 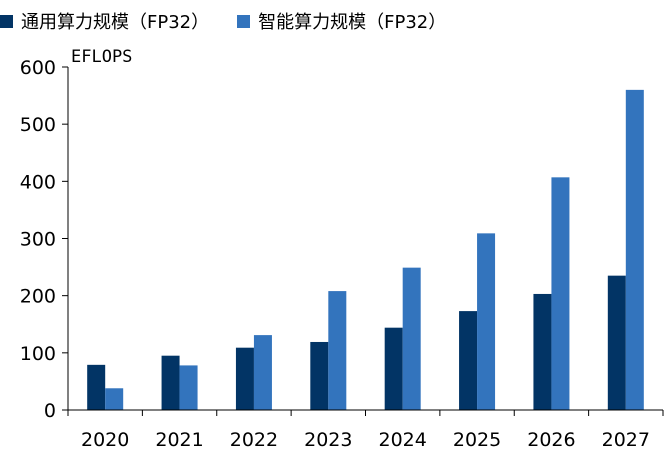 I want to click on y-tick-label: 400, so click(x=38, y=182).